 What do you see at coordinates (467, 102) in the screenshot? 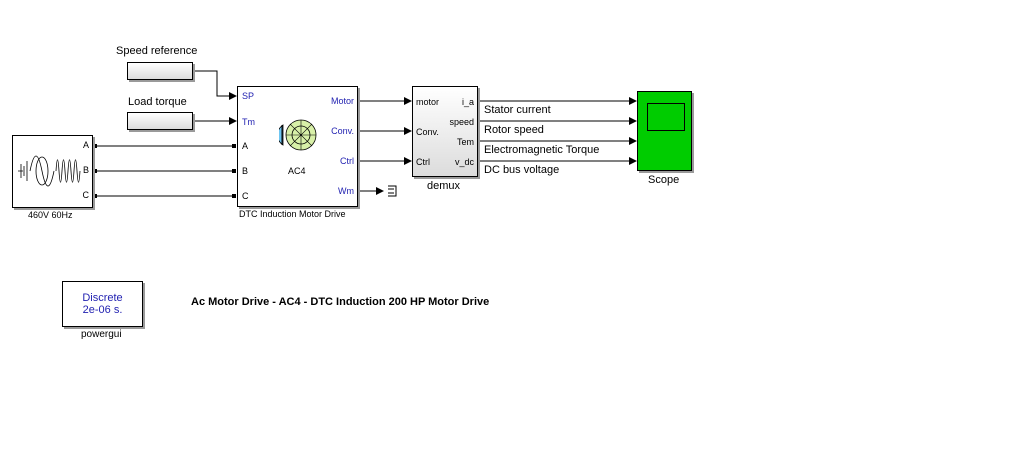
I see `demux-port-ia: i_a` at bounding box center [467, 102].